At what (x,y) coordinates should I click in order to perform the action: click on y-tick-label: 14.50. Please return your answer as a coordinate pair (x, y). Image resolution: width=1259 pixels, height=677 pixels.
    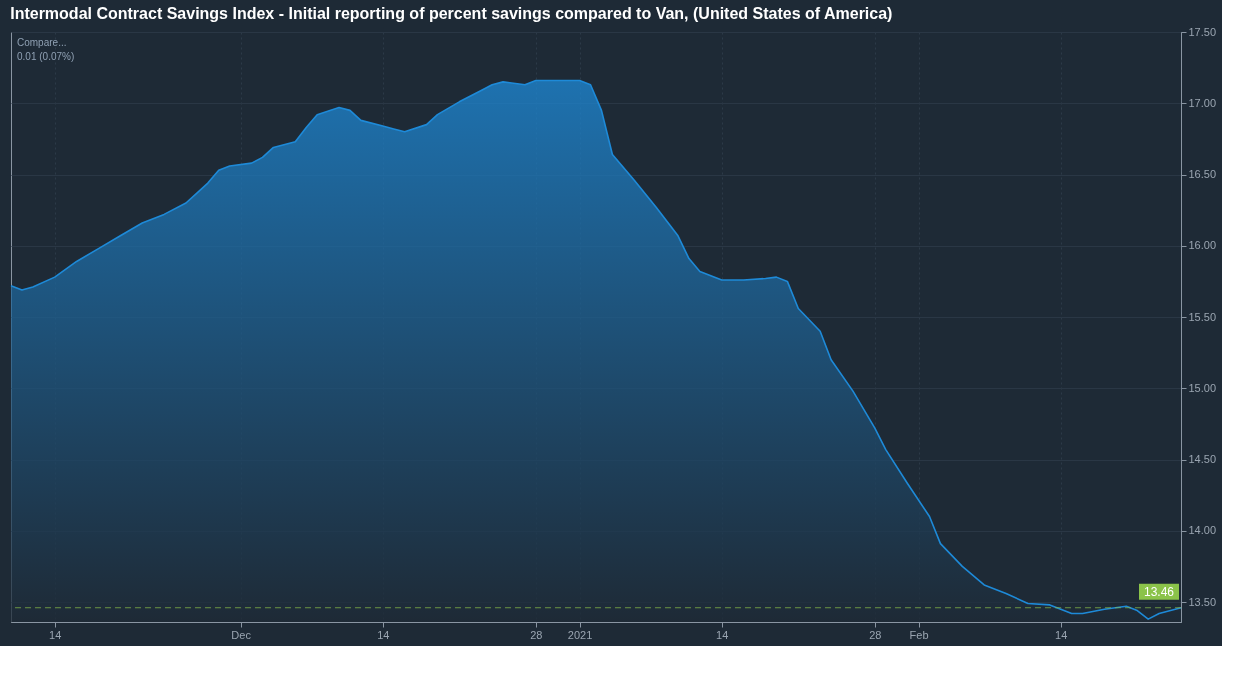
    Looking at the image, I should click on (1202, 459).